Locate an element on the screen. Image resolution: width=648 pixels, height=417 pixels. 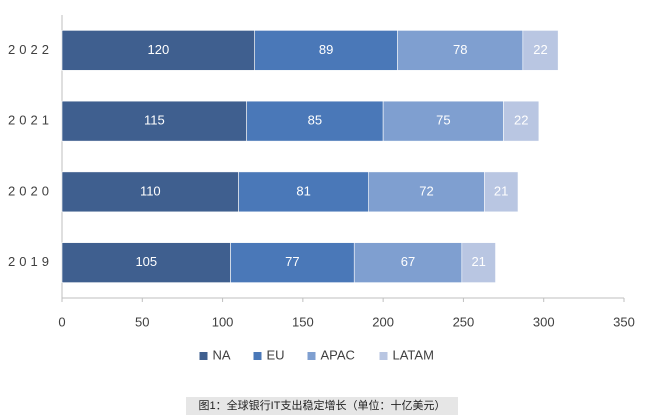
data-label: 75 is located at coordinates (443, 120).